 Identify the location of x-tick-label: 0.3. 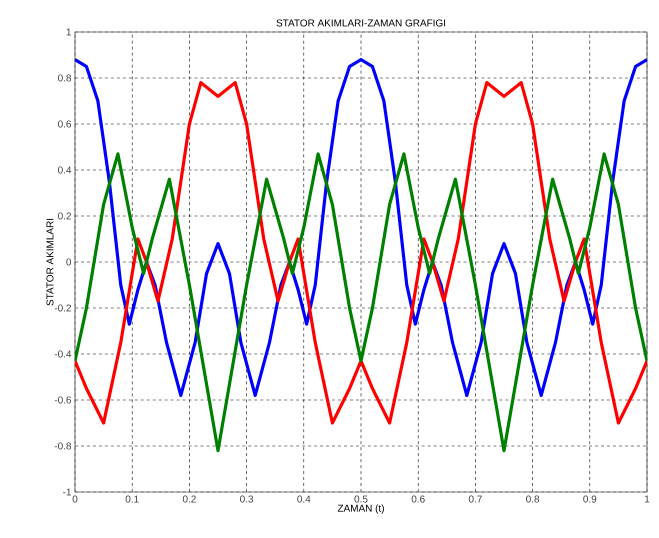
(247, 499).